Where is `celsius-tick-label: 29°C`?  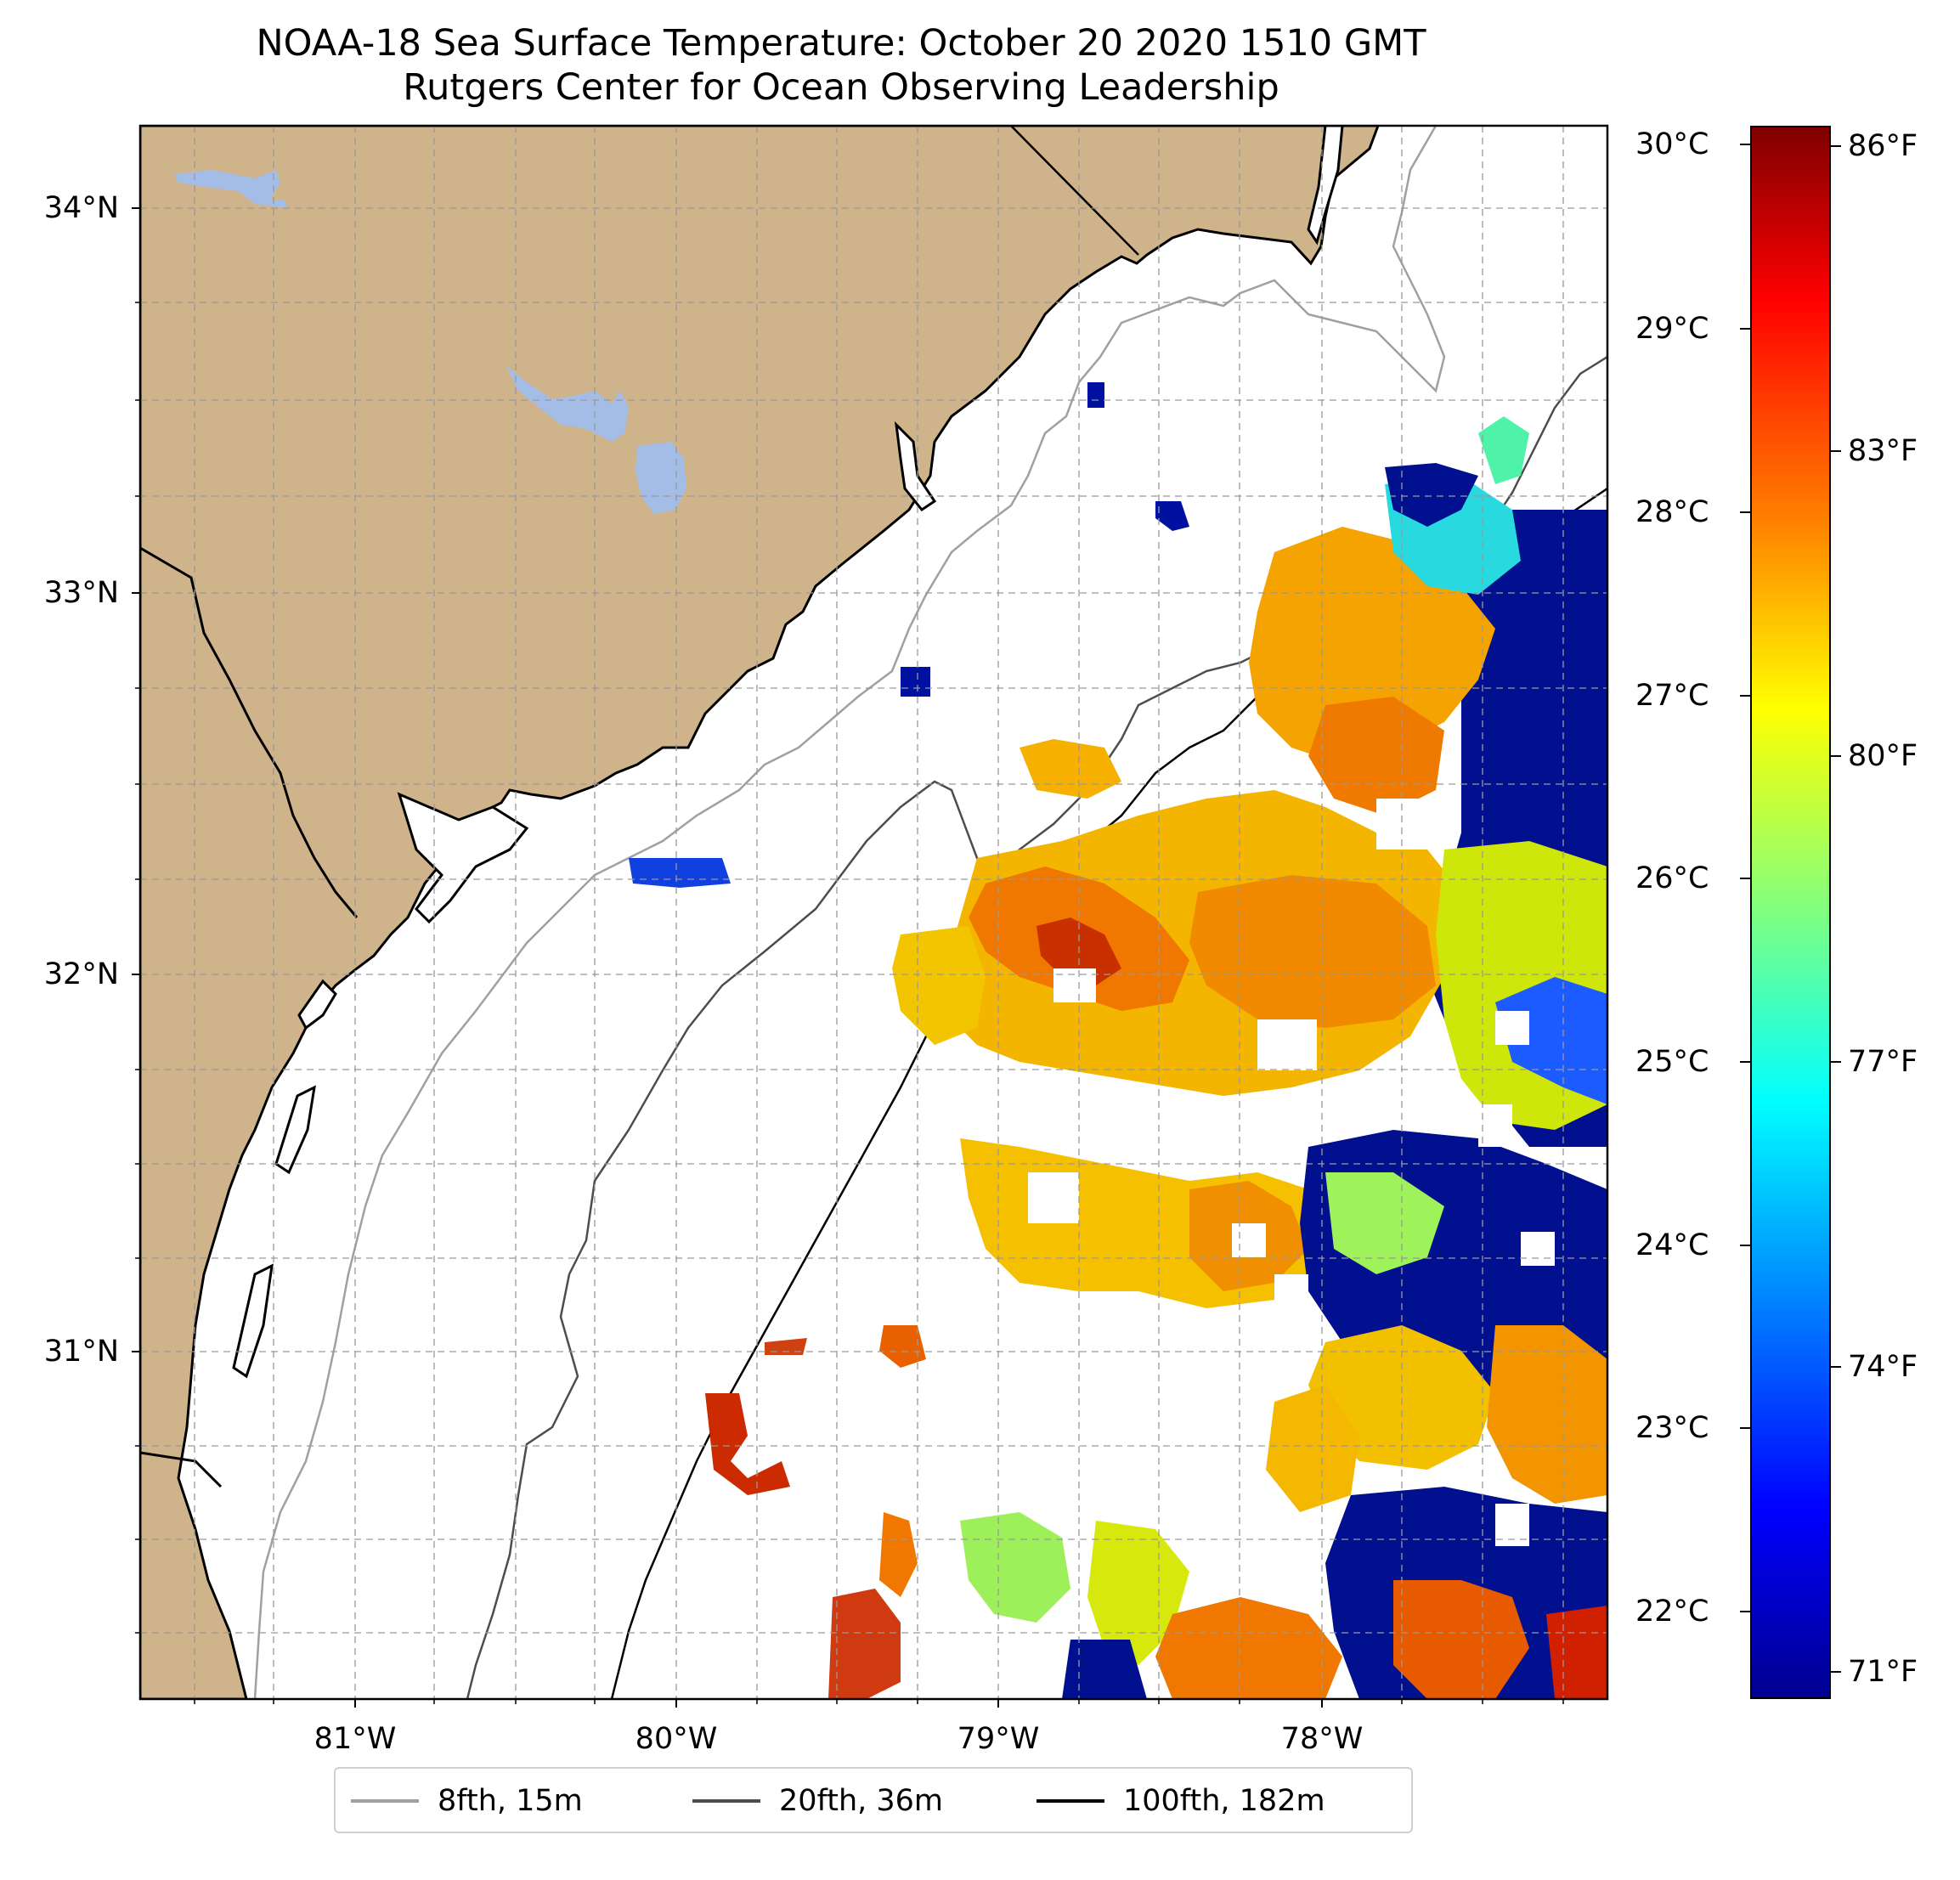
celsius-tick-label: 29°C is located at coordinates (1672, 329).